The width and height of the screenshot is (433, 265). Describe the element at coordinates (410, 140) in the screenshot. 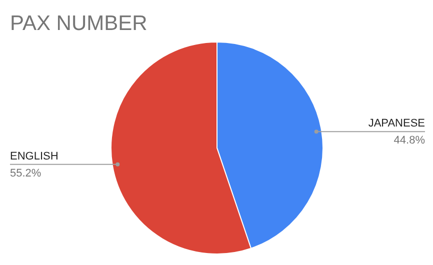

I see `data-label: 44.8%` at that location.